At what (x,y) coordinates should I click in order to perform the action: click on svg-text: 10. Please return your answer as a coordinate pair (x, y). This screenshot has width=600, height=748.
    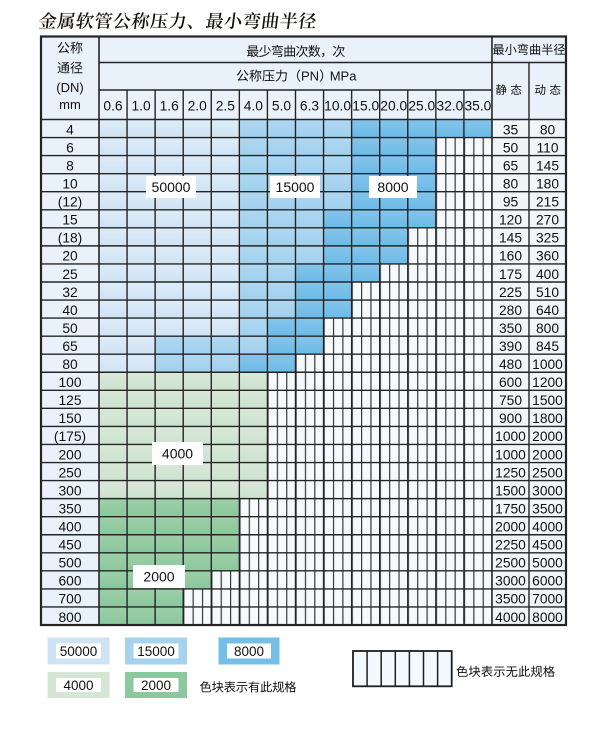
    Looking at the image, I should click on (70, 184).